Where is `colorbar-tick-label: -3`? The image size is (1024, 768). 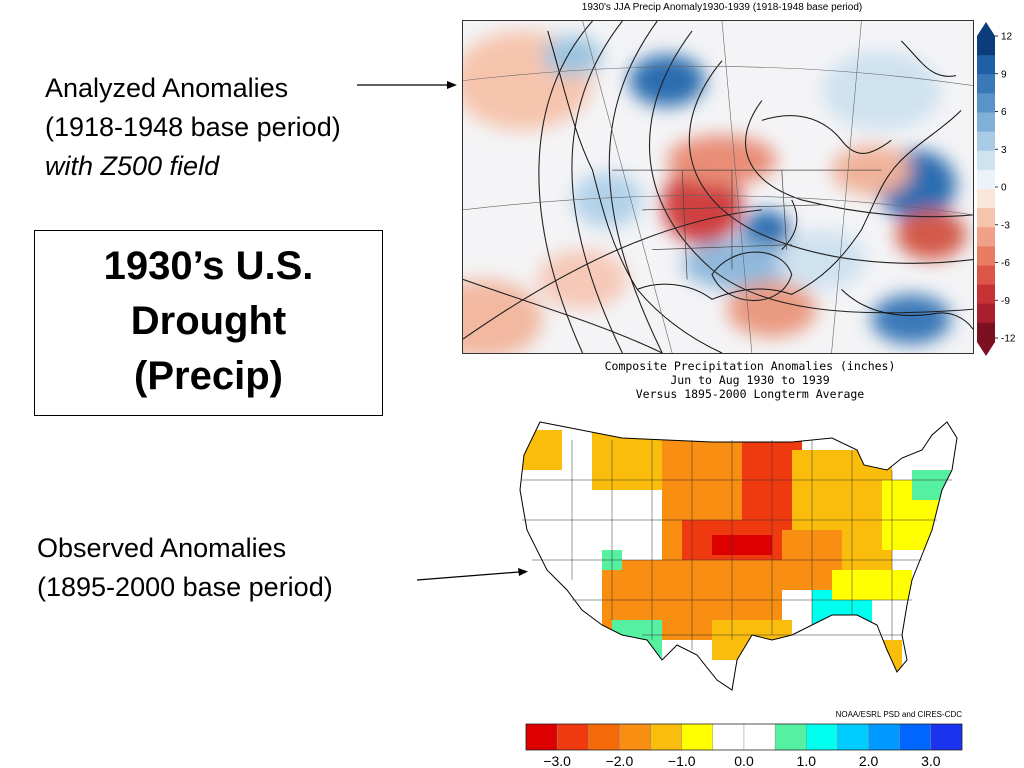 colorbar-tick-label: -3 is located at coordinates (1005, 225).